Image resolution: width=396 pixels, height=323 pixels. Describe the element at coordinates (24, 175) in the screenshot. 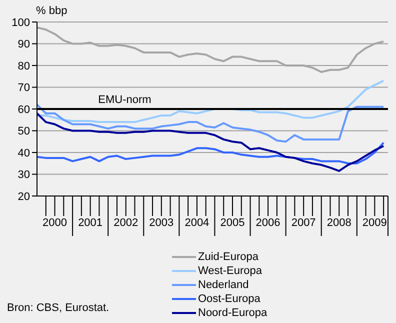

I see `y-tick-label: 30` at that location.